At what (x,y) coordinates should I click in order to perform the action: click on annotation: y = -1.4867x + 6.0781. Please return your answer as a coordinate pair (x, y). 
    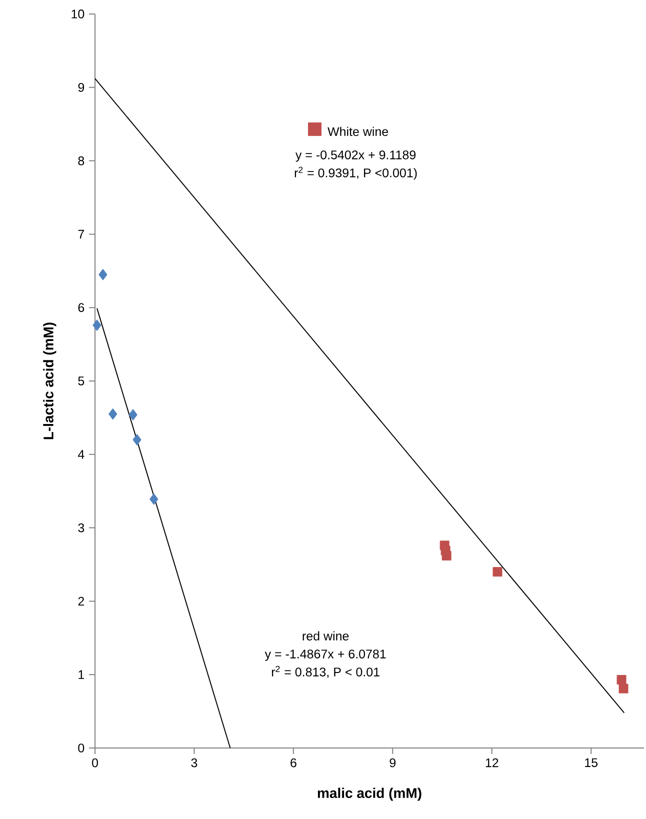
    Looking at the image, I should click on (325, 655).